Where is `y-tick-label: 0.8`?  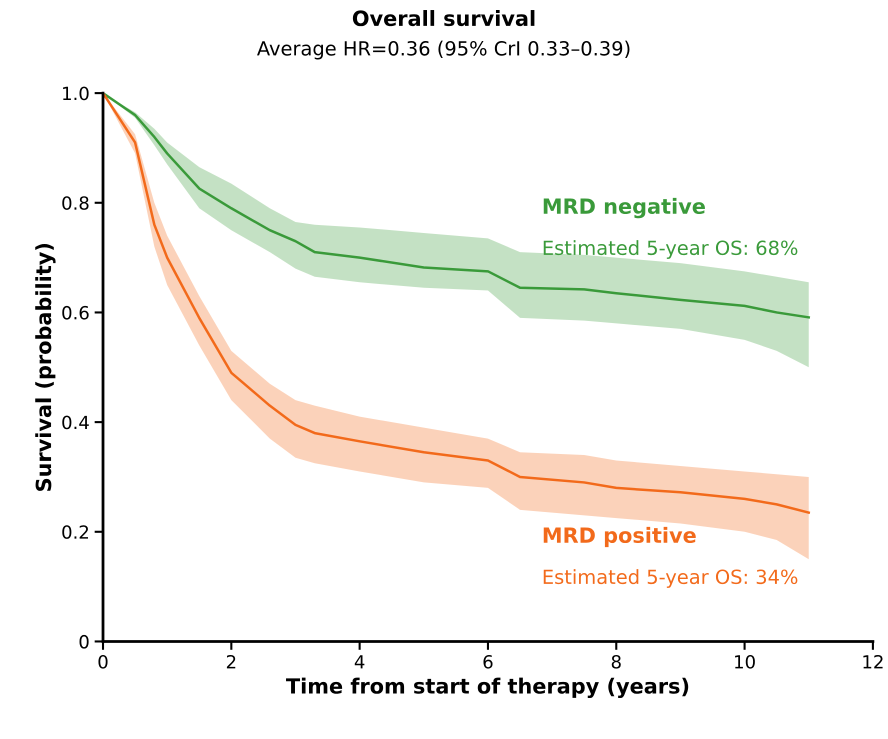 y-tick-label: 0.8 is located at coordinates (75, 203).